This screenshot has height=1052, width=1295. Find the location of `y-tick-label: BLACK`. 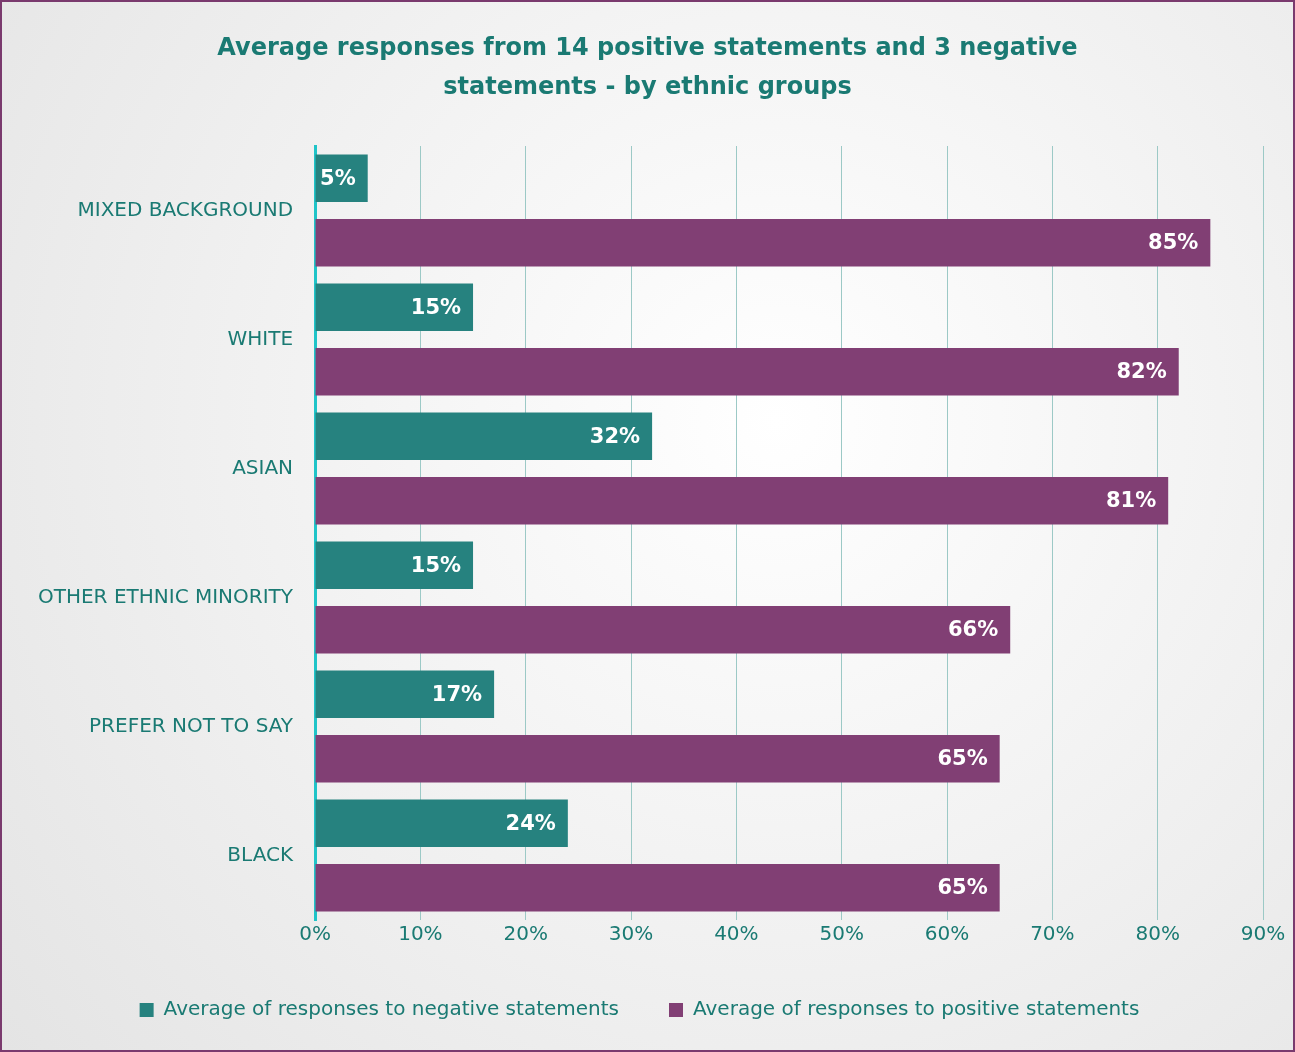

y-tick-label: BLACK is located at coordinates (260, 853).